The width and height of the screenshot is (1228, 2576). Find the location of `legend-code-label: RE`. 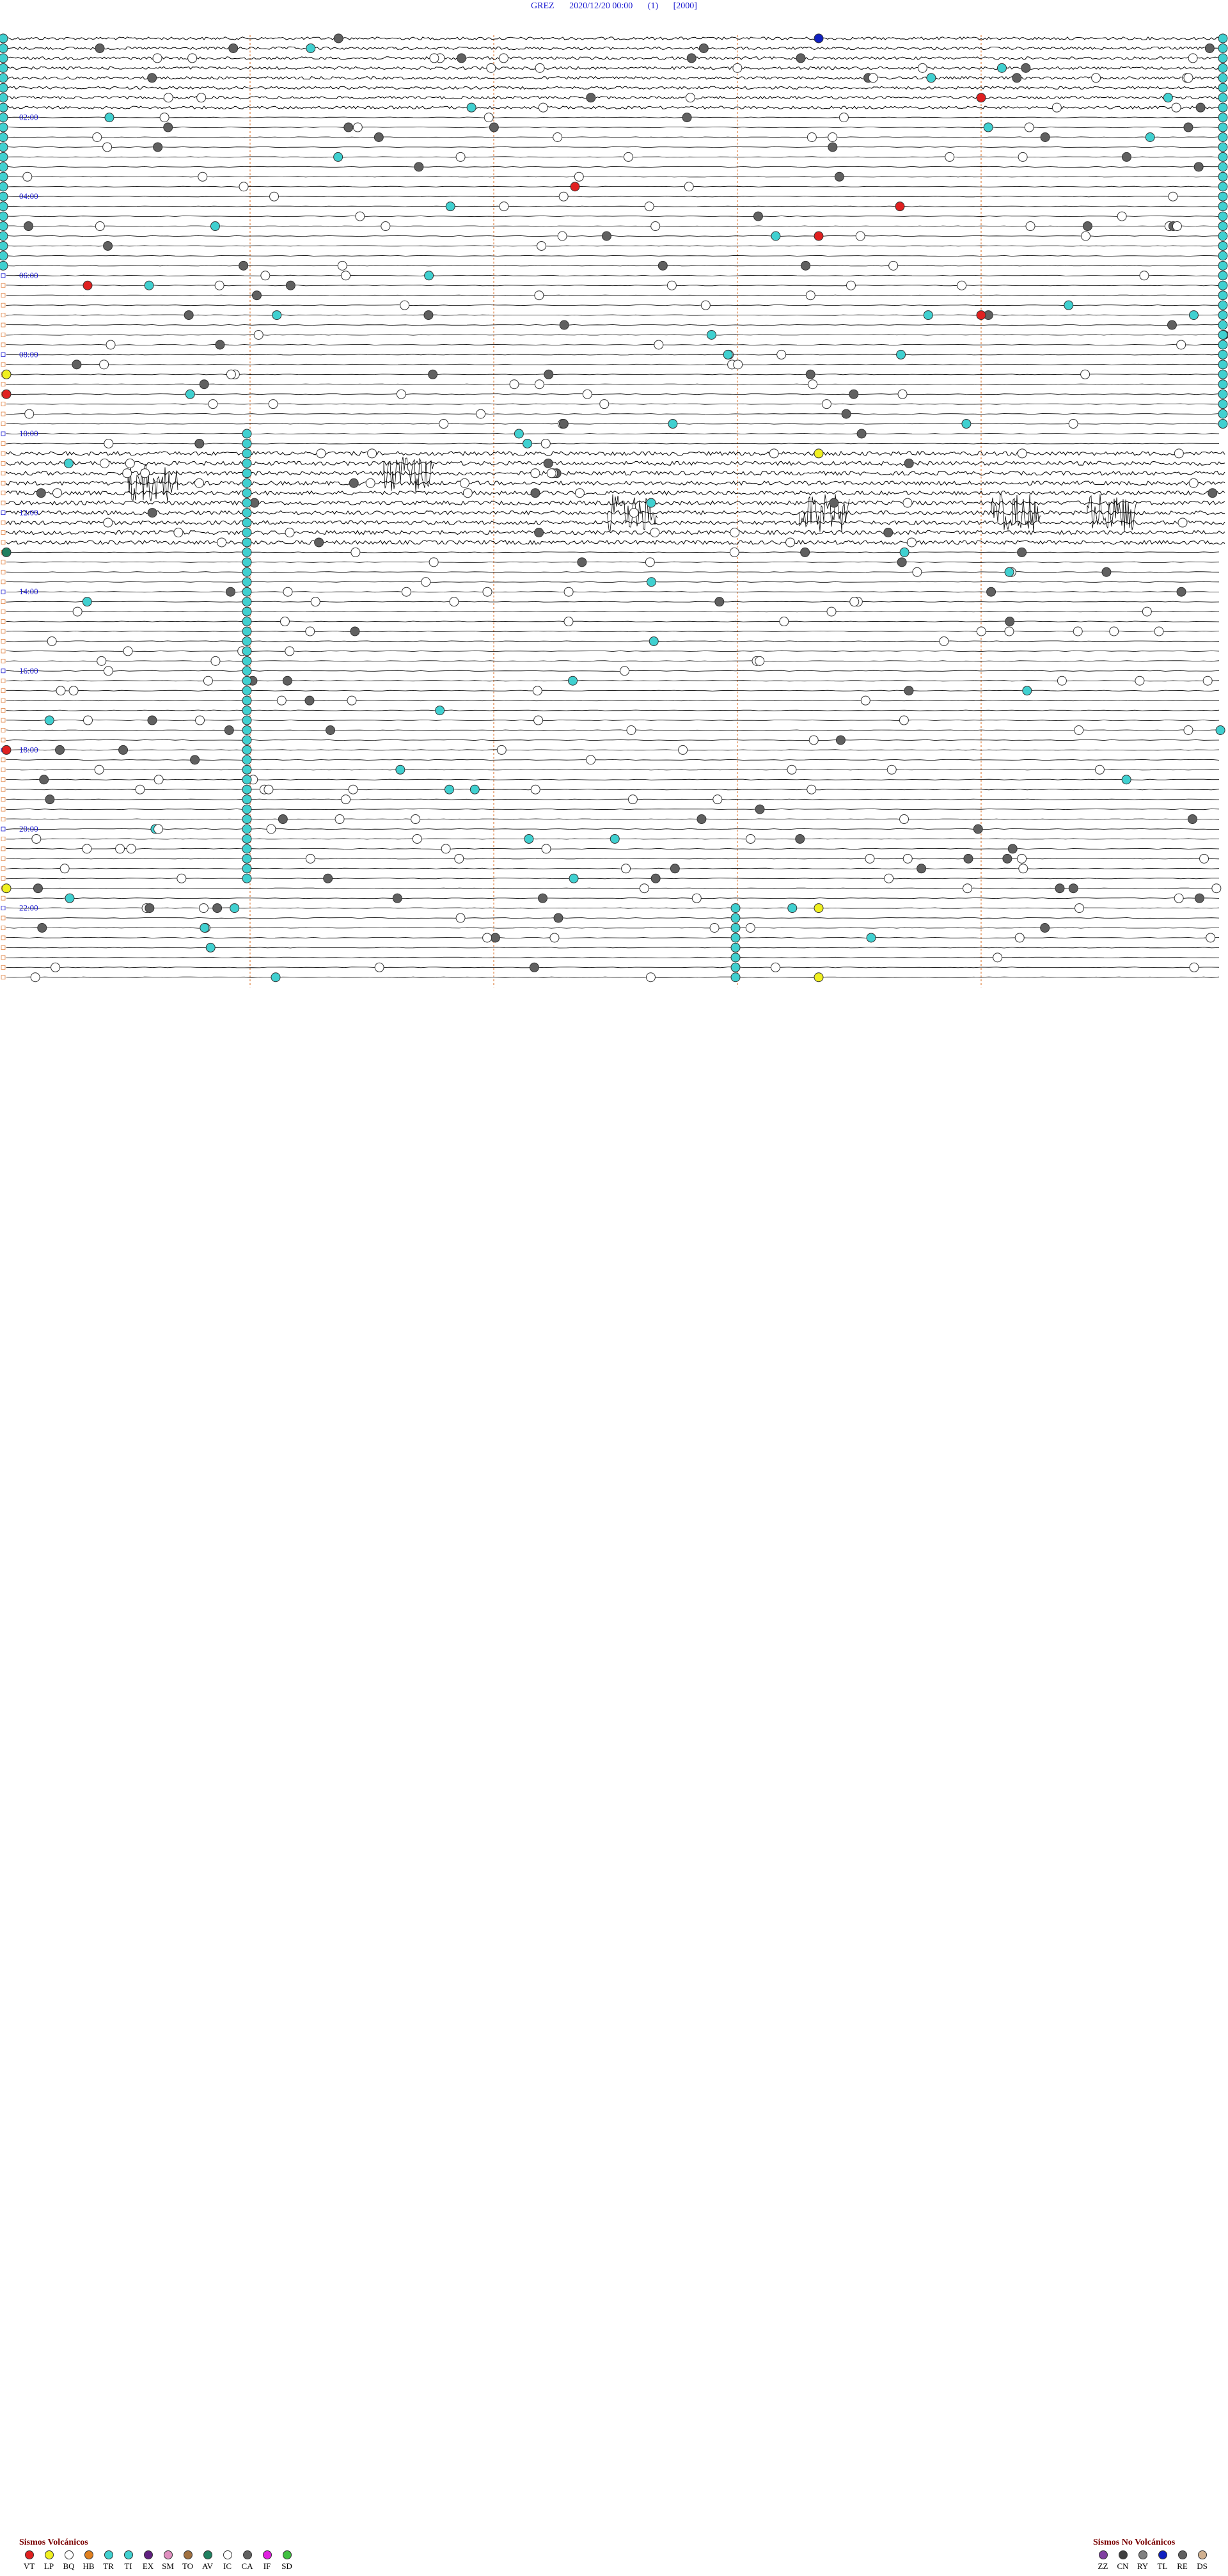

legend-code-label: RE is located at coordinates (1182, 2566).